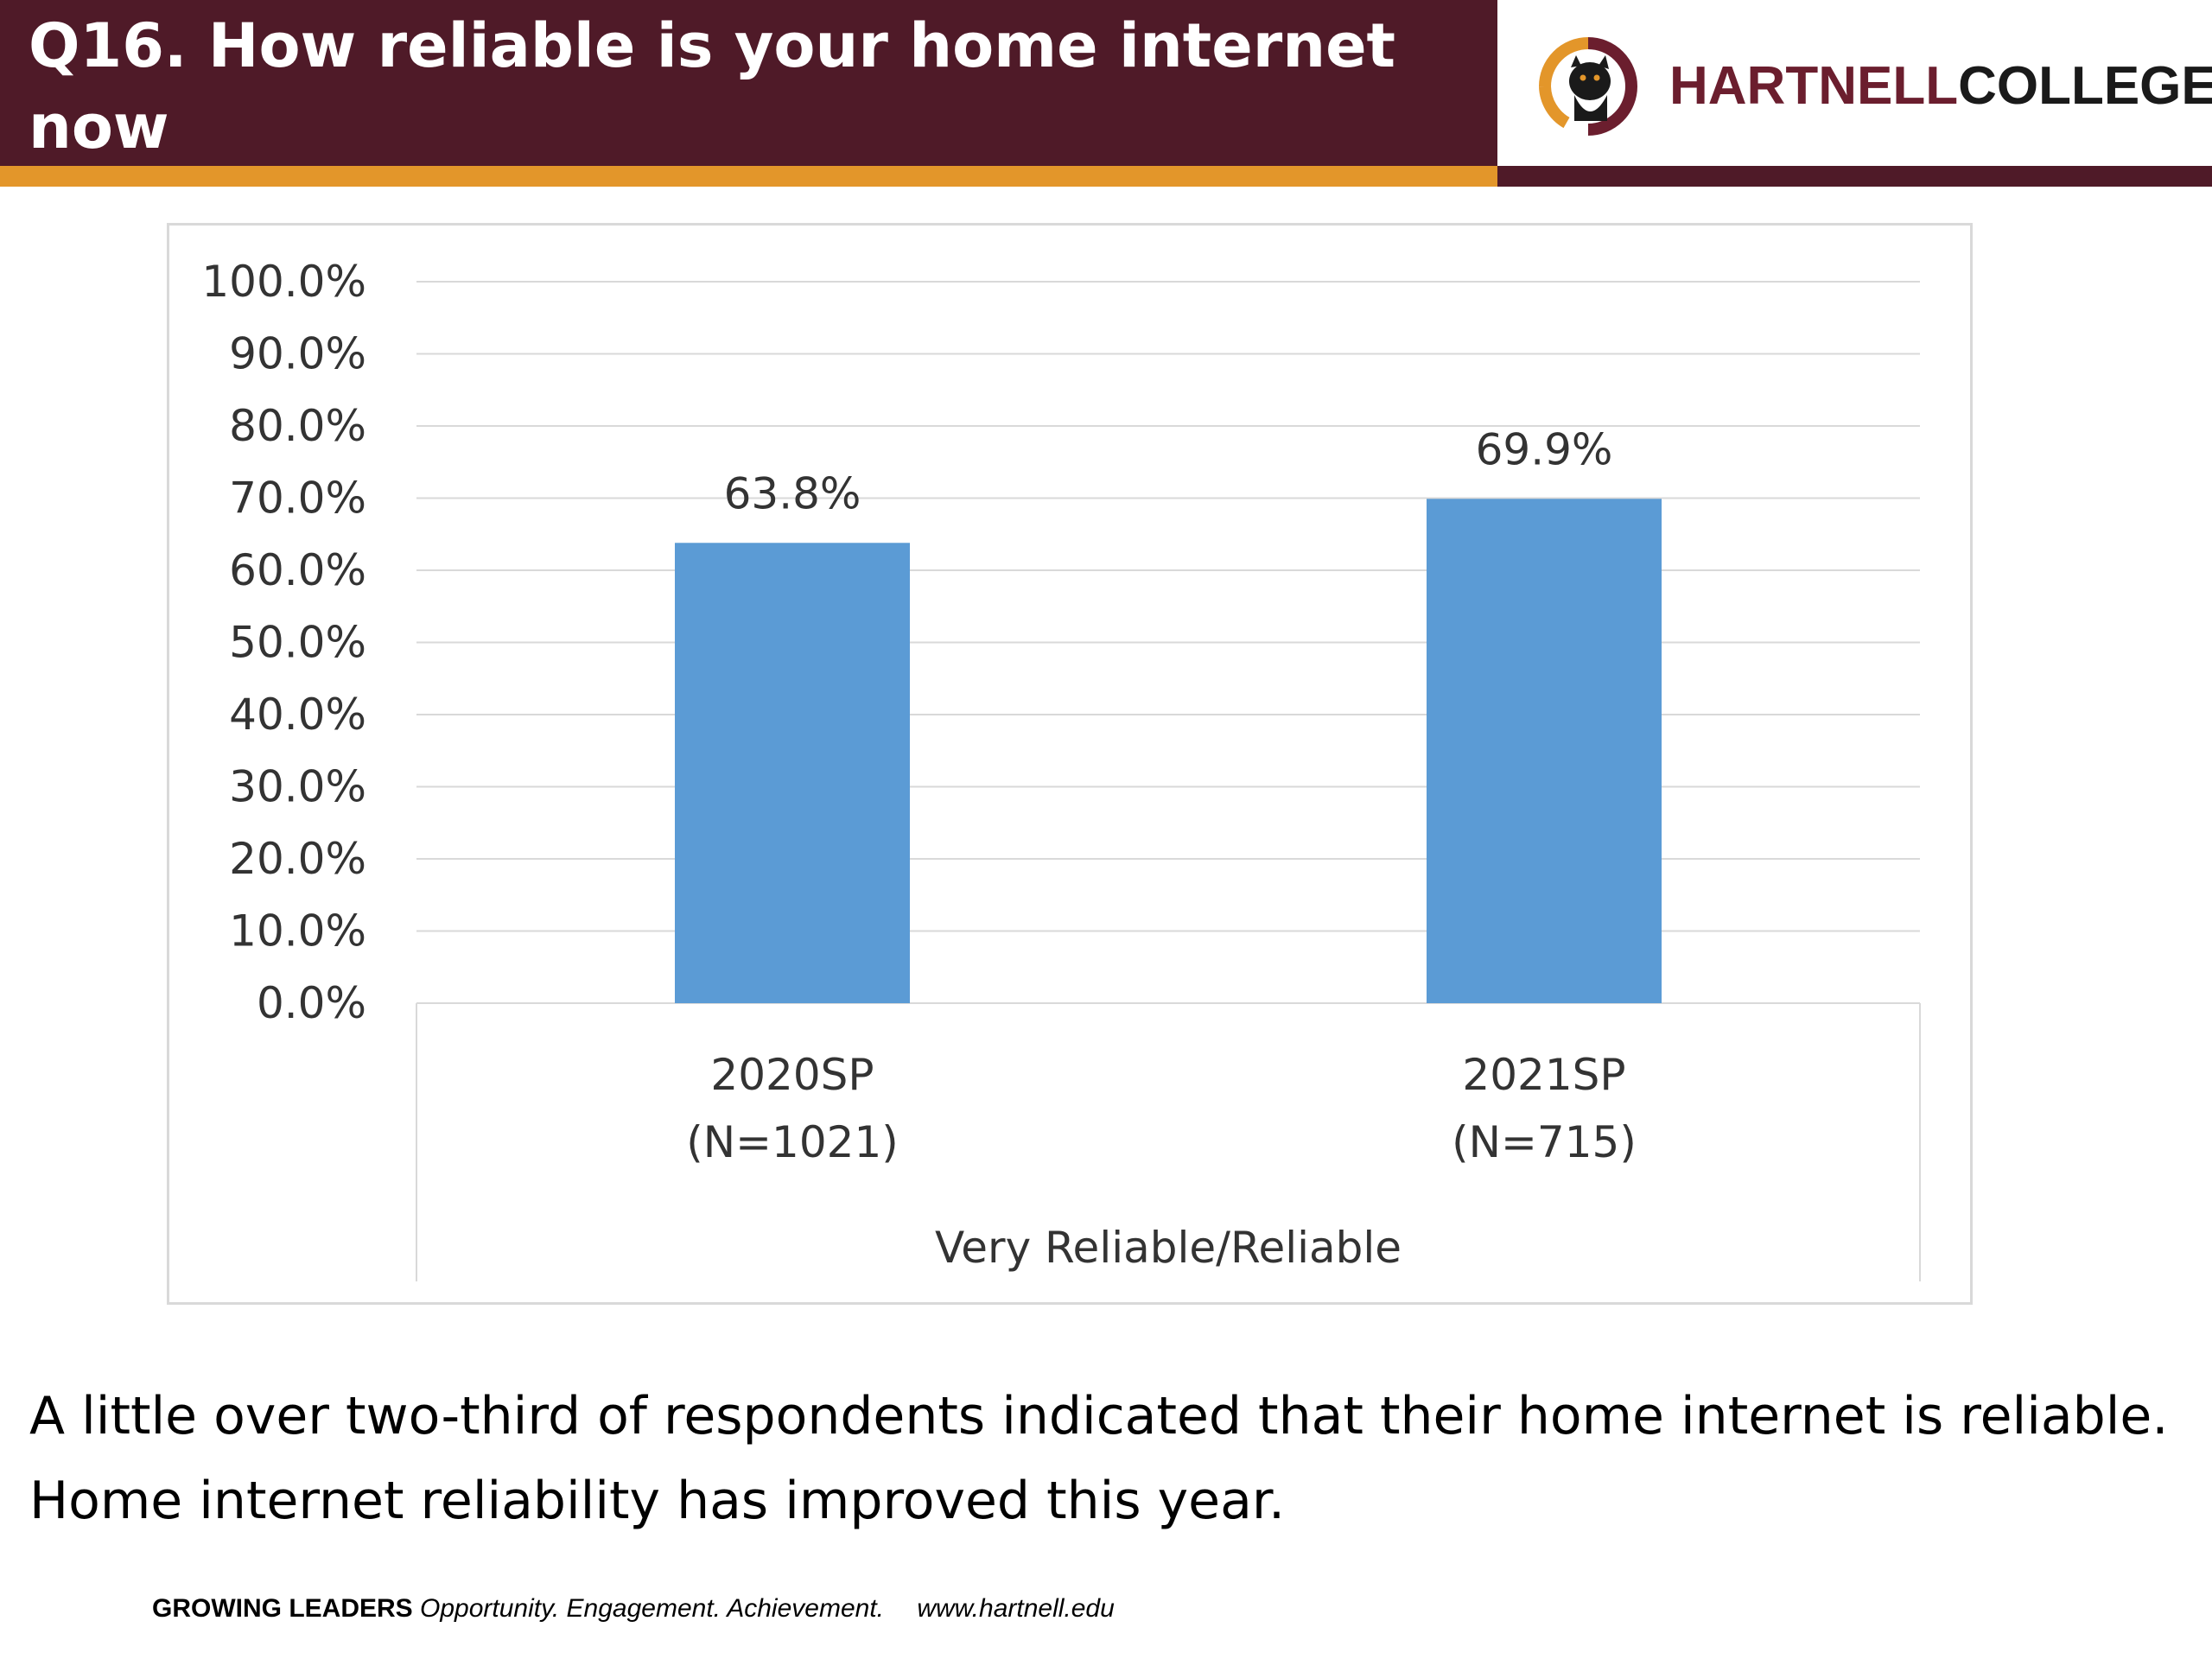 This screenshot has width=2212, height=1659. What do you see at coordinates (311, 1003) in the screenshot?
I see `y-tick-label: 0.0%` at bounding box center [311, 1003].